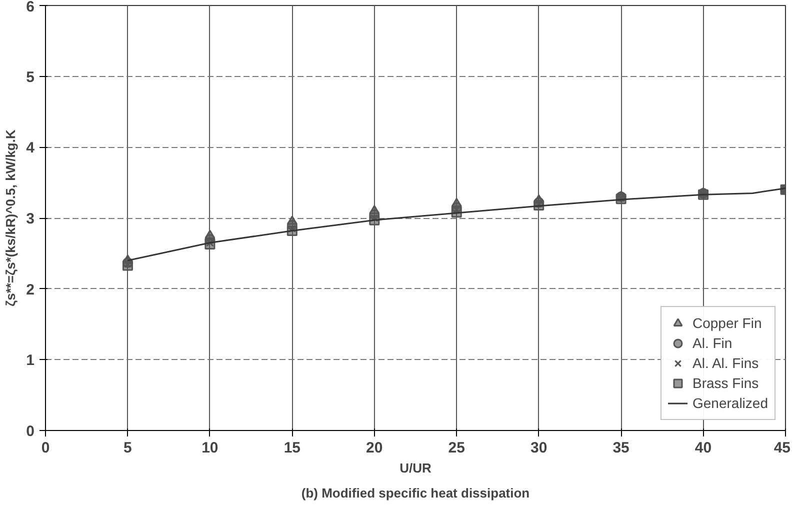  What do you see at coordinates (30, 361) in the screenshot?
I see `y-tick-label: 1` at bounding box center [30, 361].